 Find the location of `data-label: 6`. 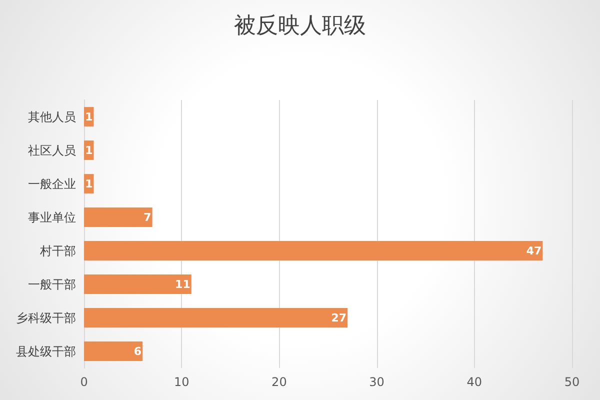

data-label: 6 is located at coordinates (138, 351).